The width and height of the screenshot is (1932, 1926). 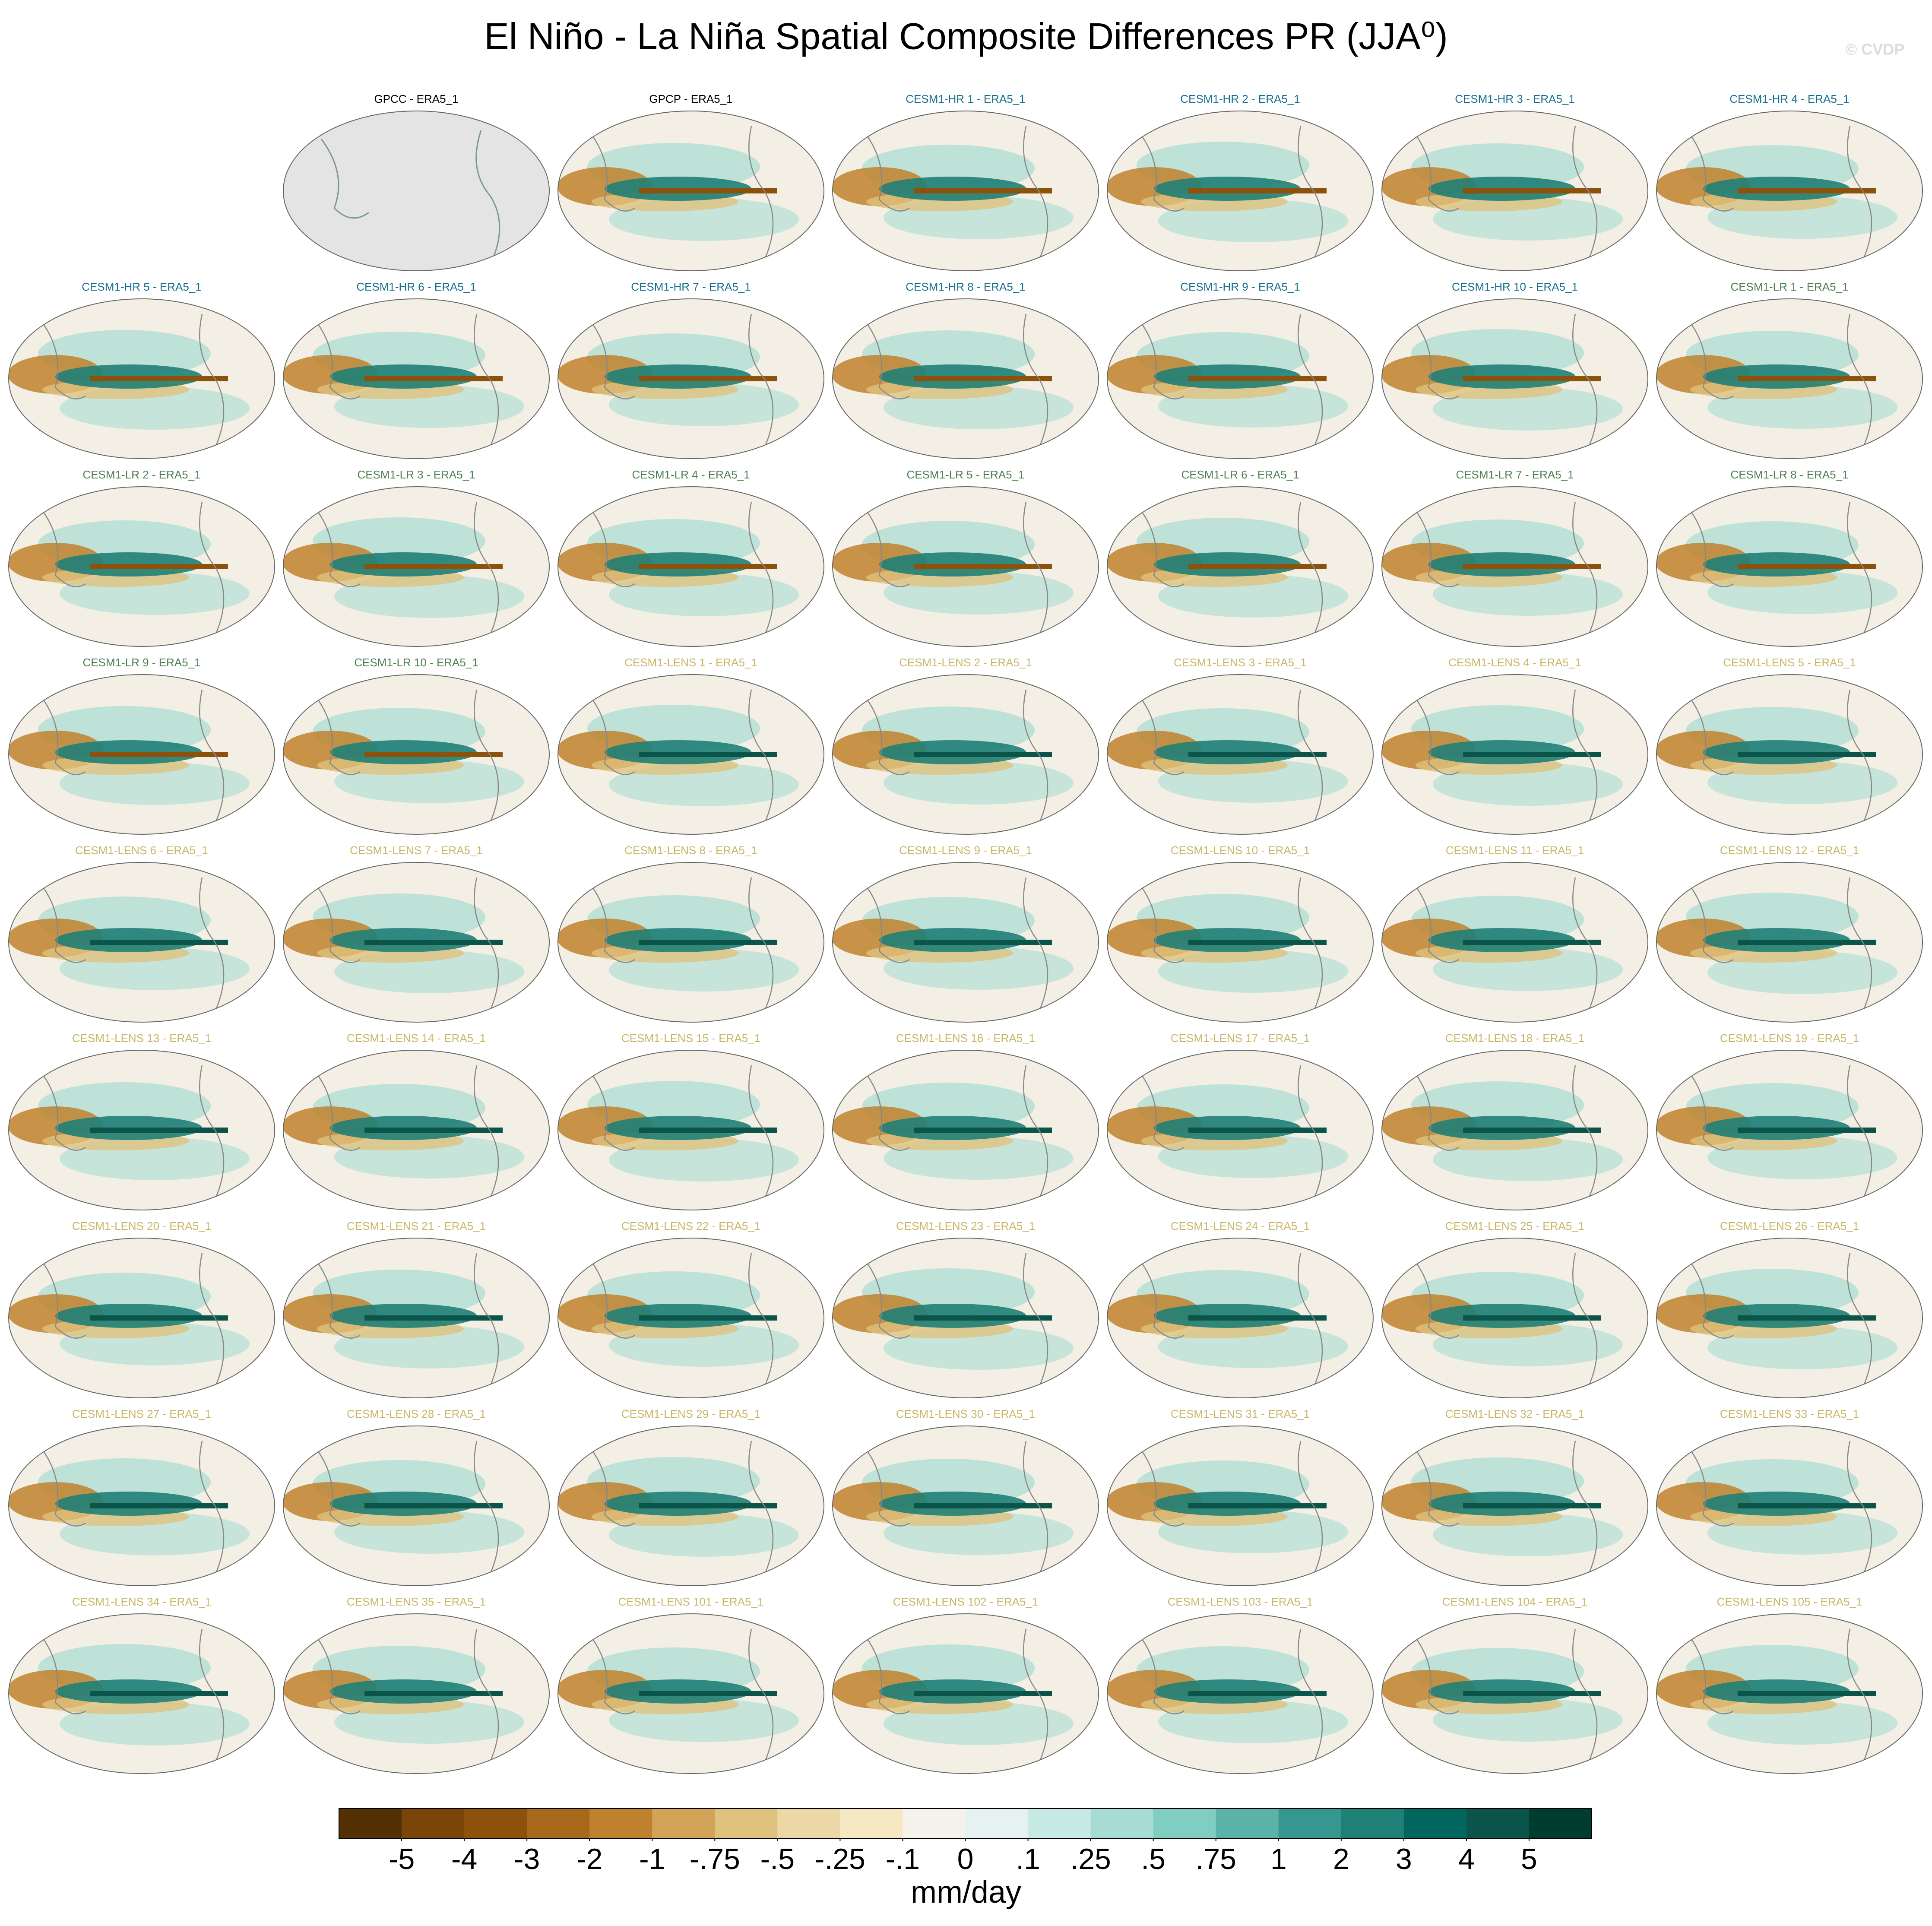 I want to click on colorbar-tick-label: -.25, so click(x=840, y=1859).